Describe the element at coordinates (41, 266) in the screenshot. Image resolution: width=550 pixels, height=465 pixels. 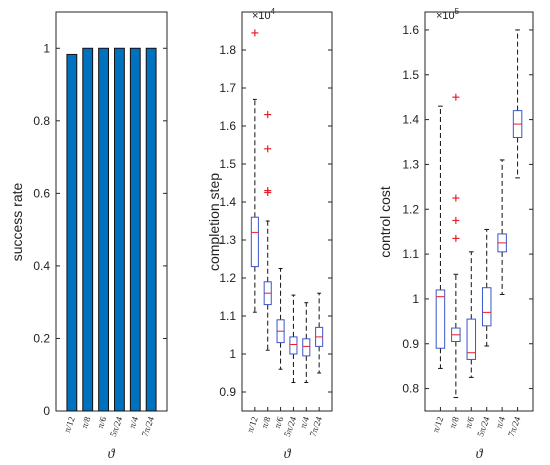
I see `success-rate-ytick-label: 0.4` at that location.